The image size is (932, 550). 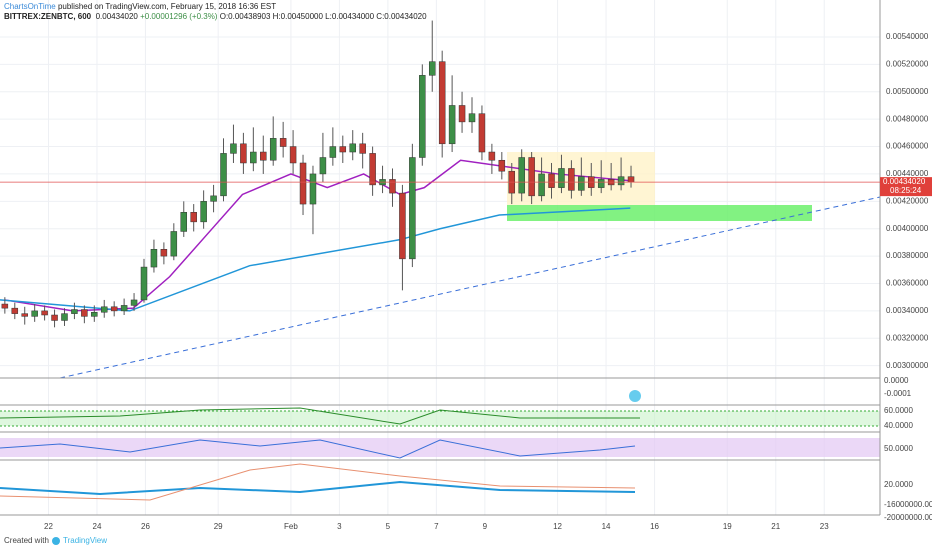 I want to click on footer-brand: TradingView, so click(x=85, y=540).